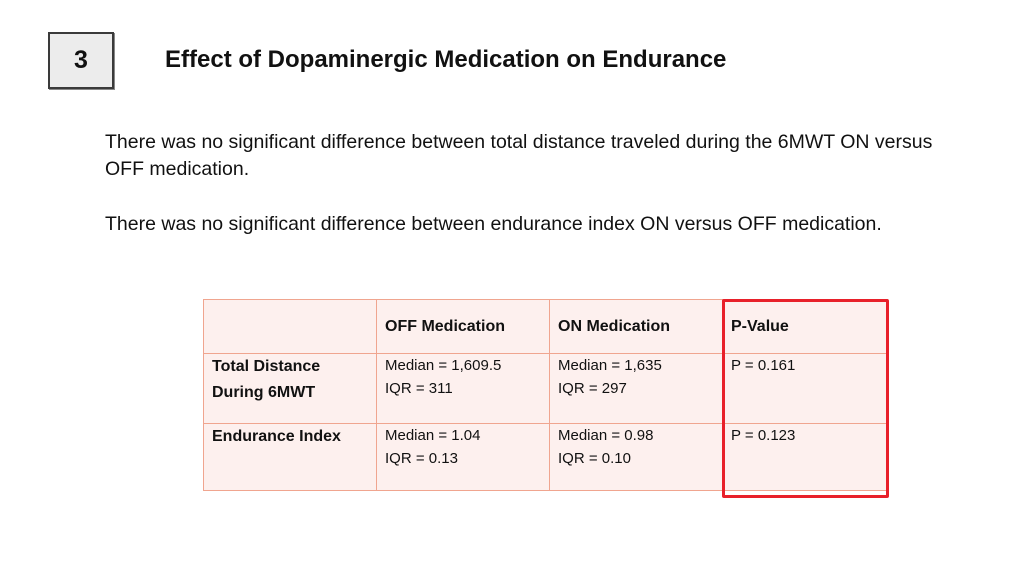 The image size is (1024, 576). I want to click on table-header-p-value: P-Value, so click(805, 326).